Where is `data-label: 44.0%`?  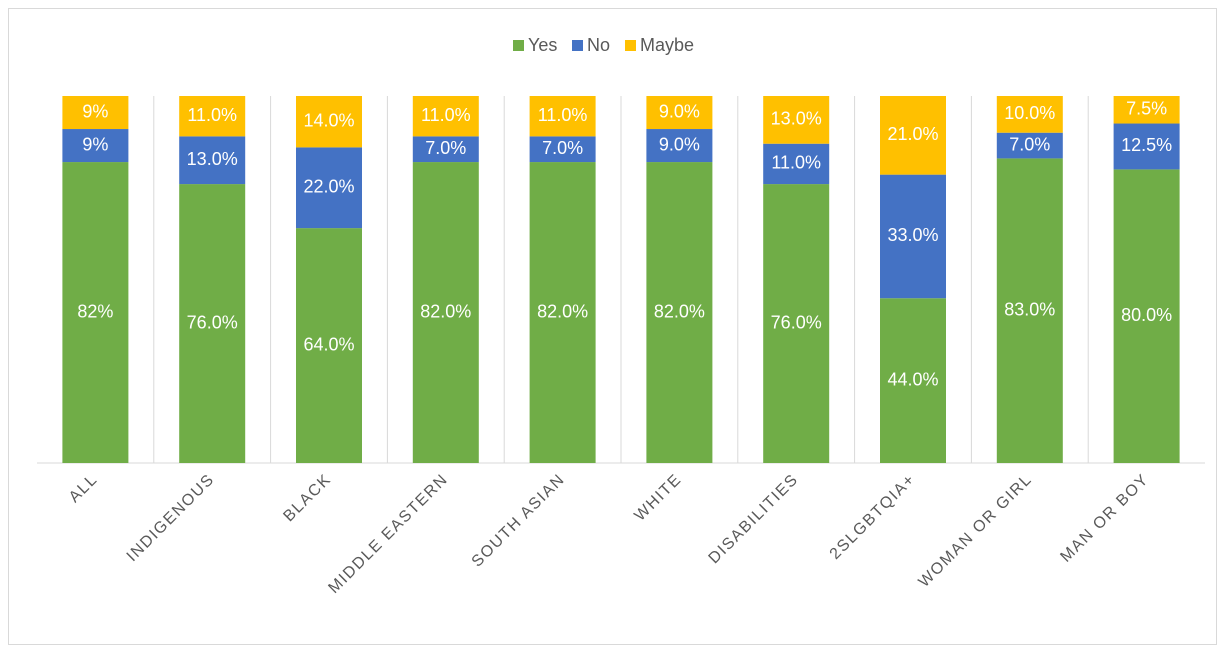
data-label: 44.0% is located at coordinates (912, 379).